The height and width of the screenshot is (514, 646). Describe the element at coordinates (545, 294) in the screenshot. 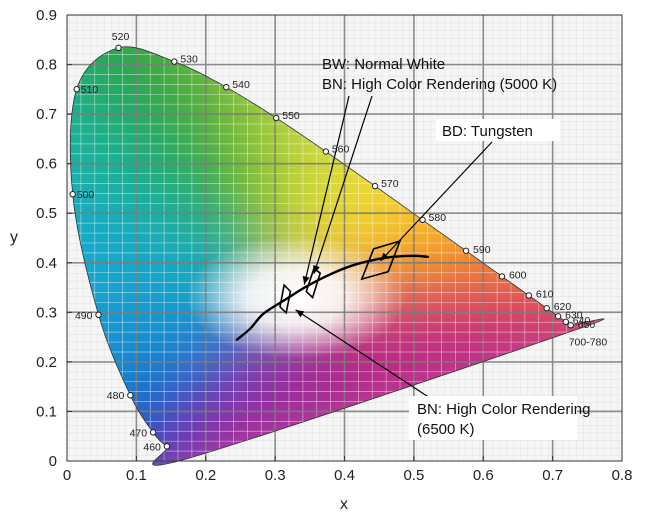

I see `wavelength-label: 610` at that location.